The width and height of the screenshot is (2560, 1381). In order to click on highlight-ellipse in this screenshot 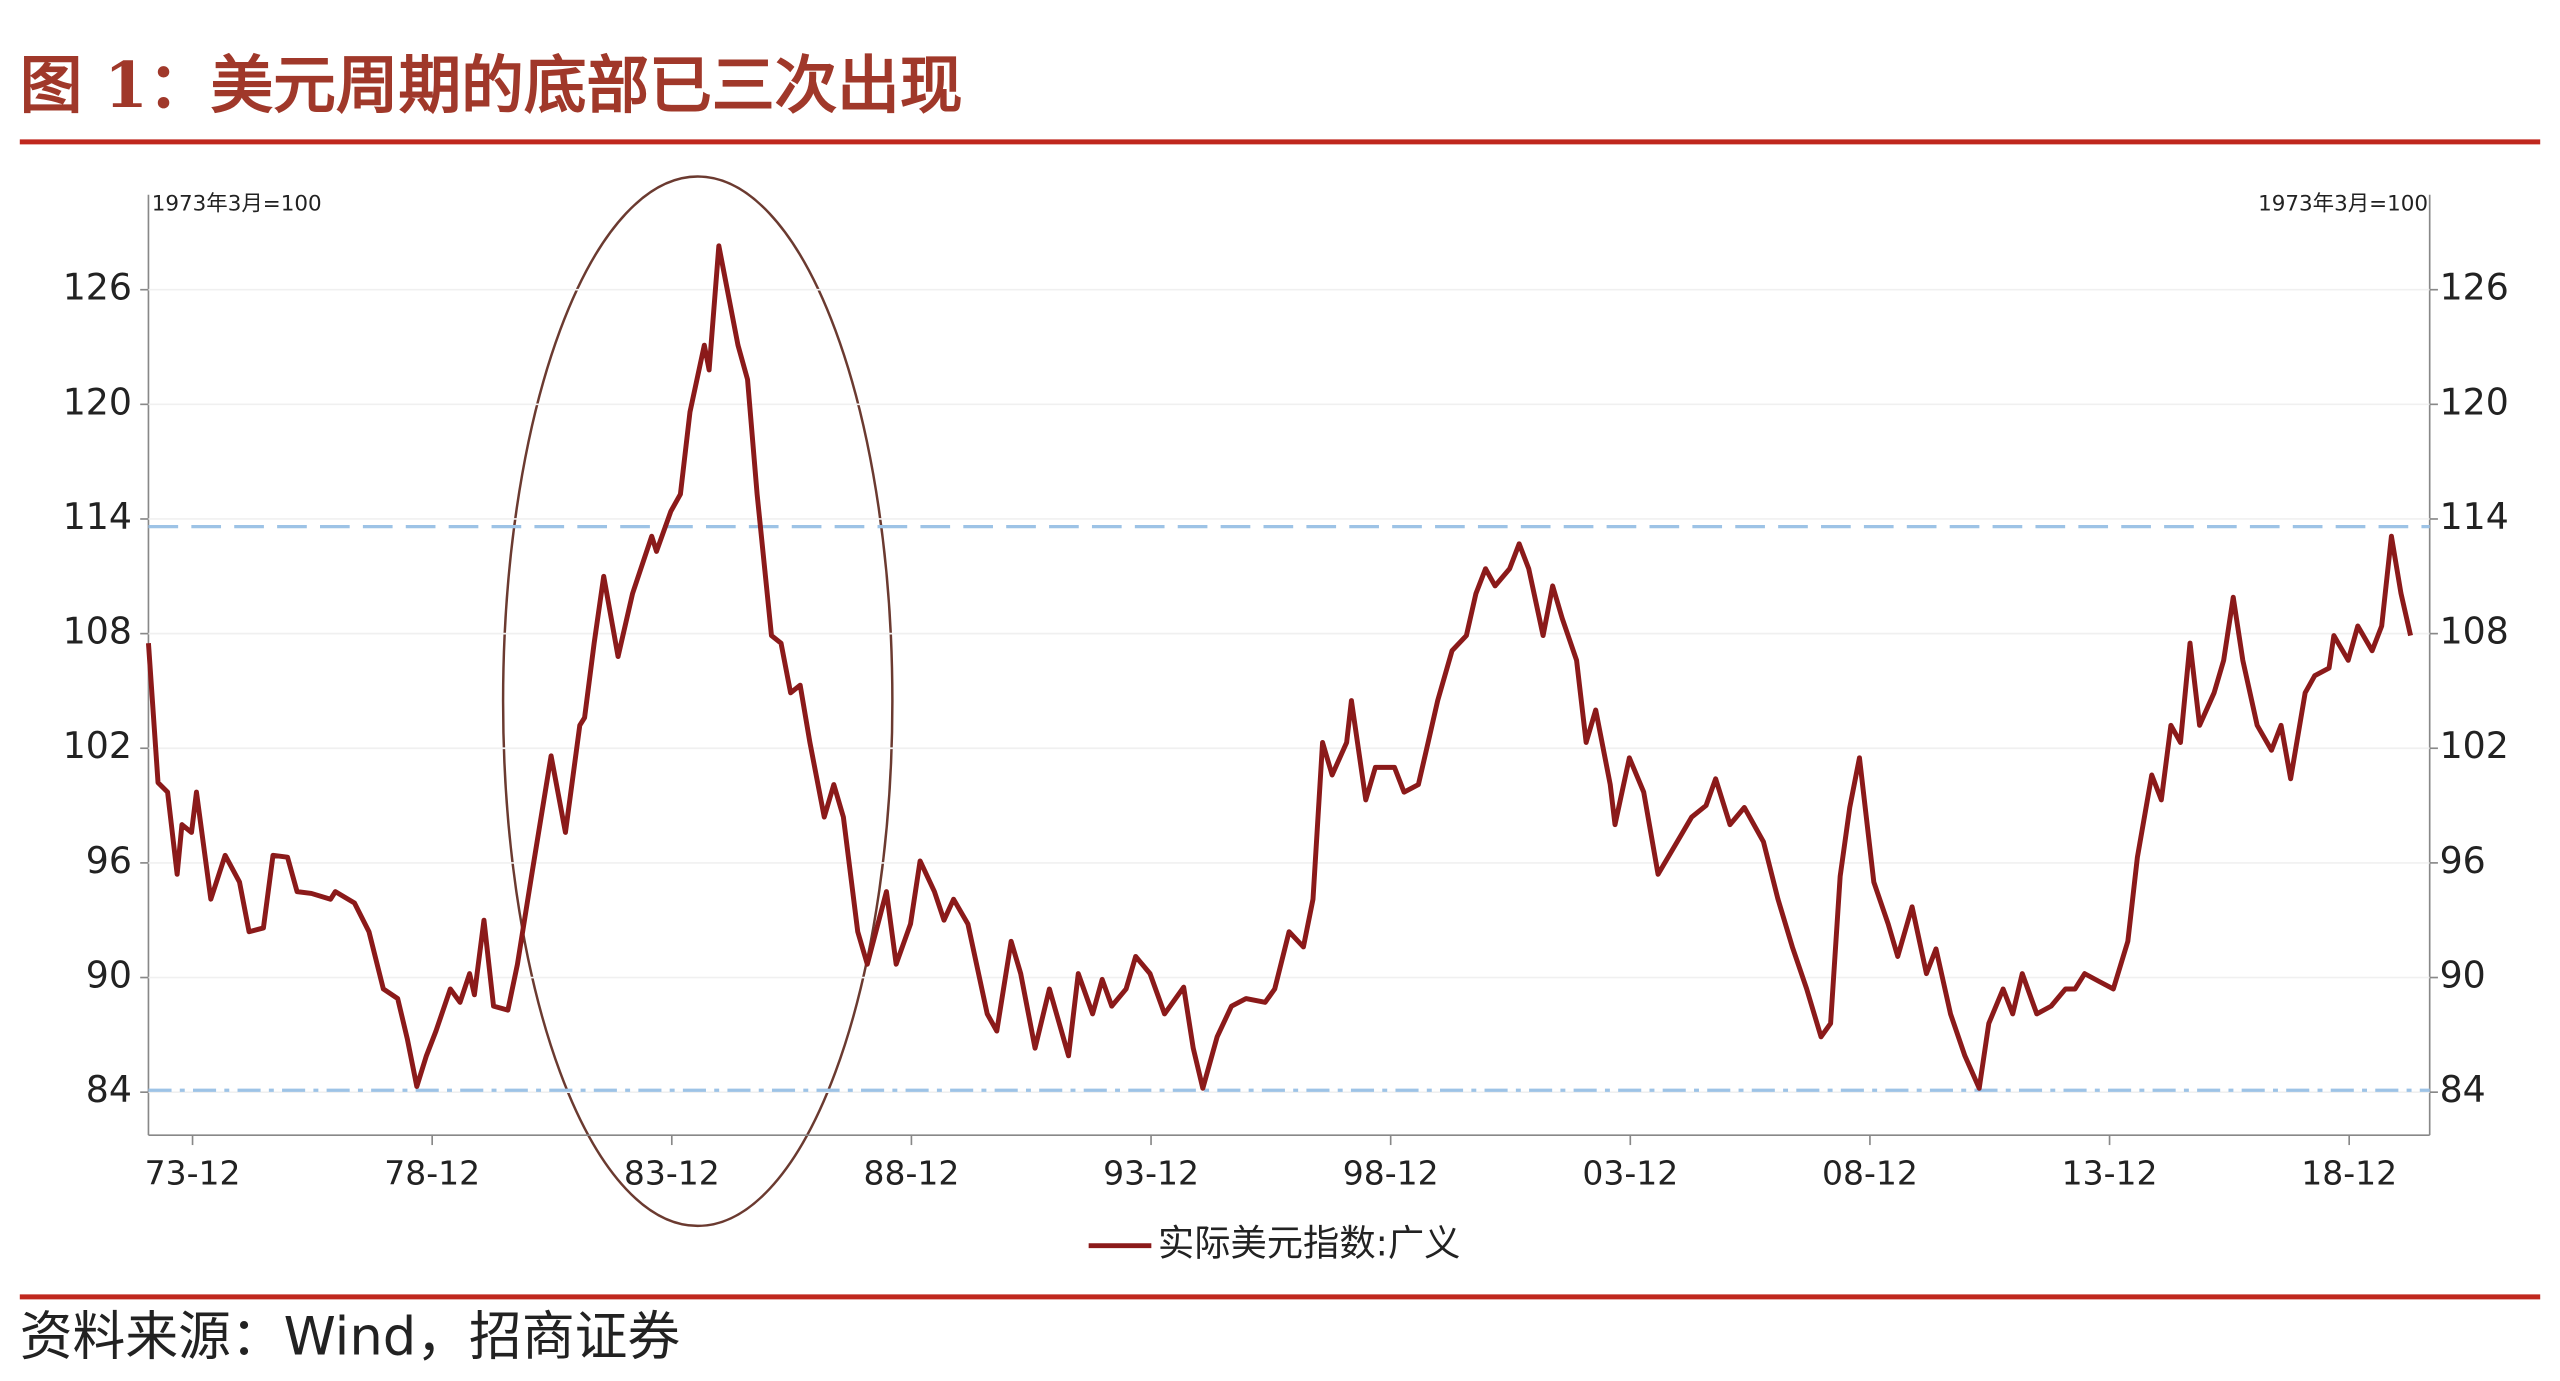, I will do `click(697, 701)`.